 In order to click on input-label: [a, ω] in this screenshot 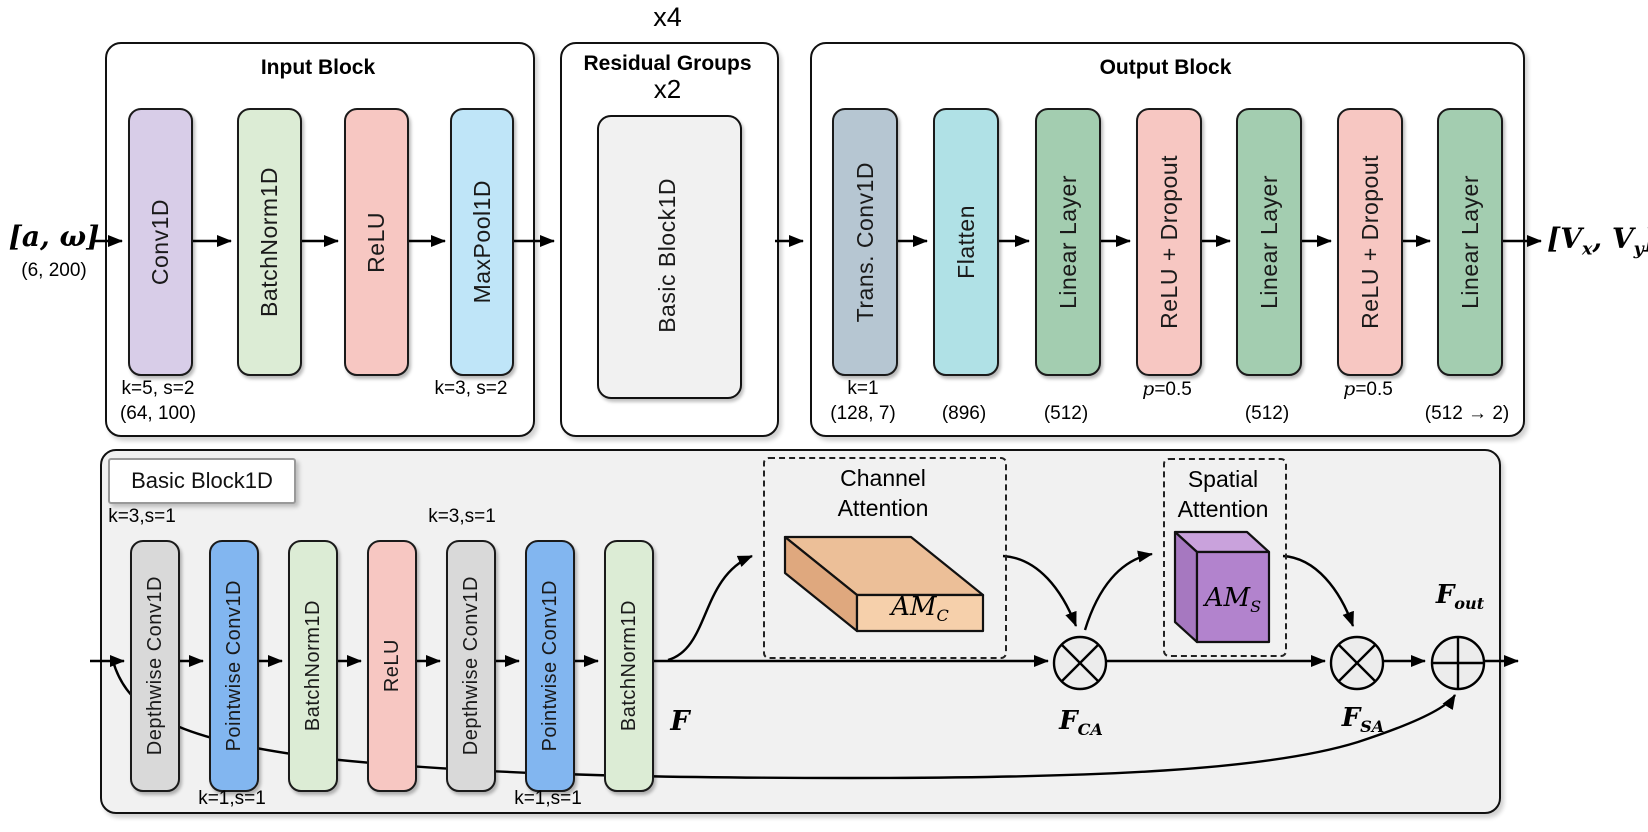, I will do `click(54, 236)`.